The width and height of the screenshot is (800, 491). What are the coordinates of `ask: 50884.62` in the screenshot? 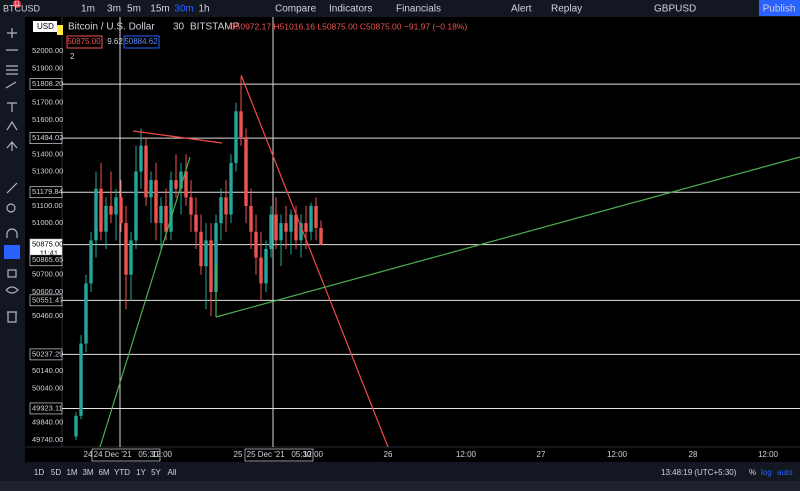 It's located at (141, 41).